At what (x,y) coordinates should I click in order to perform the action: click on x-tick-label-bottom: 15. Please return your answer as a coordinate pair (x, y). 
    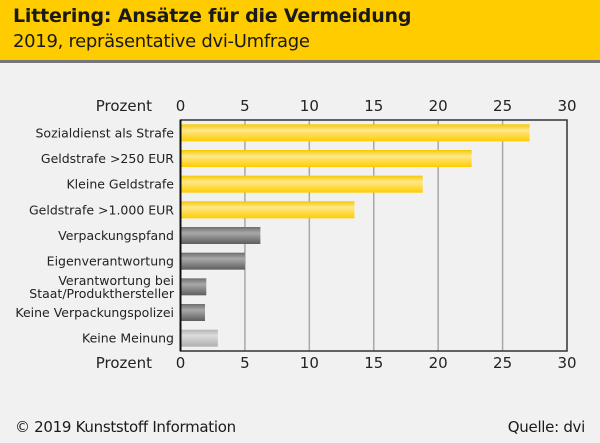
    Looking at the image, I should click on (373, 363).